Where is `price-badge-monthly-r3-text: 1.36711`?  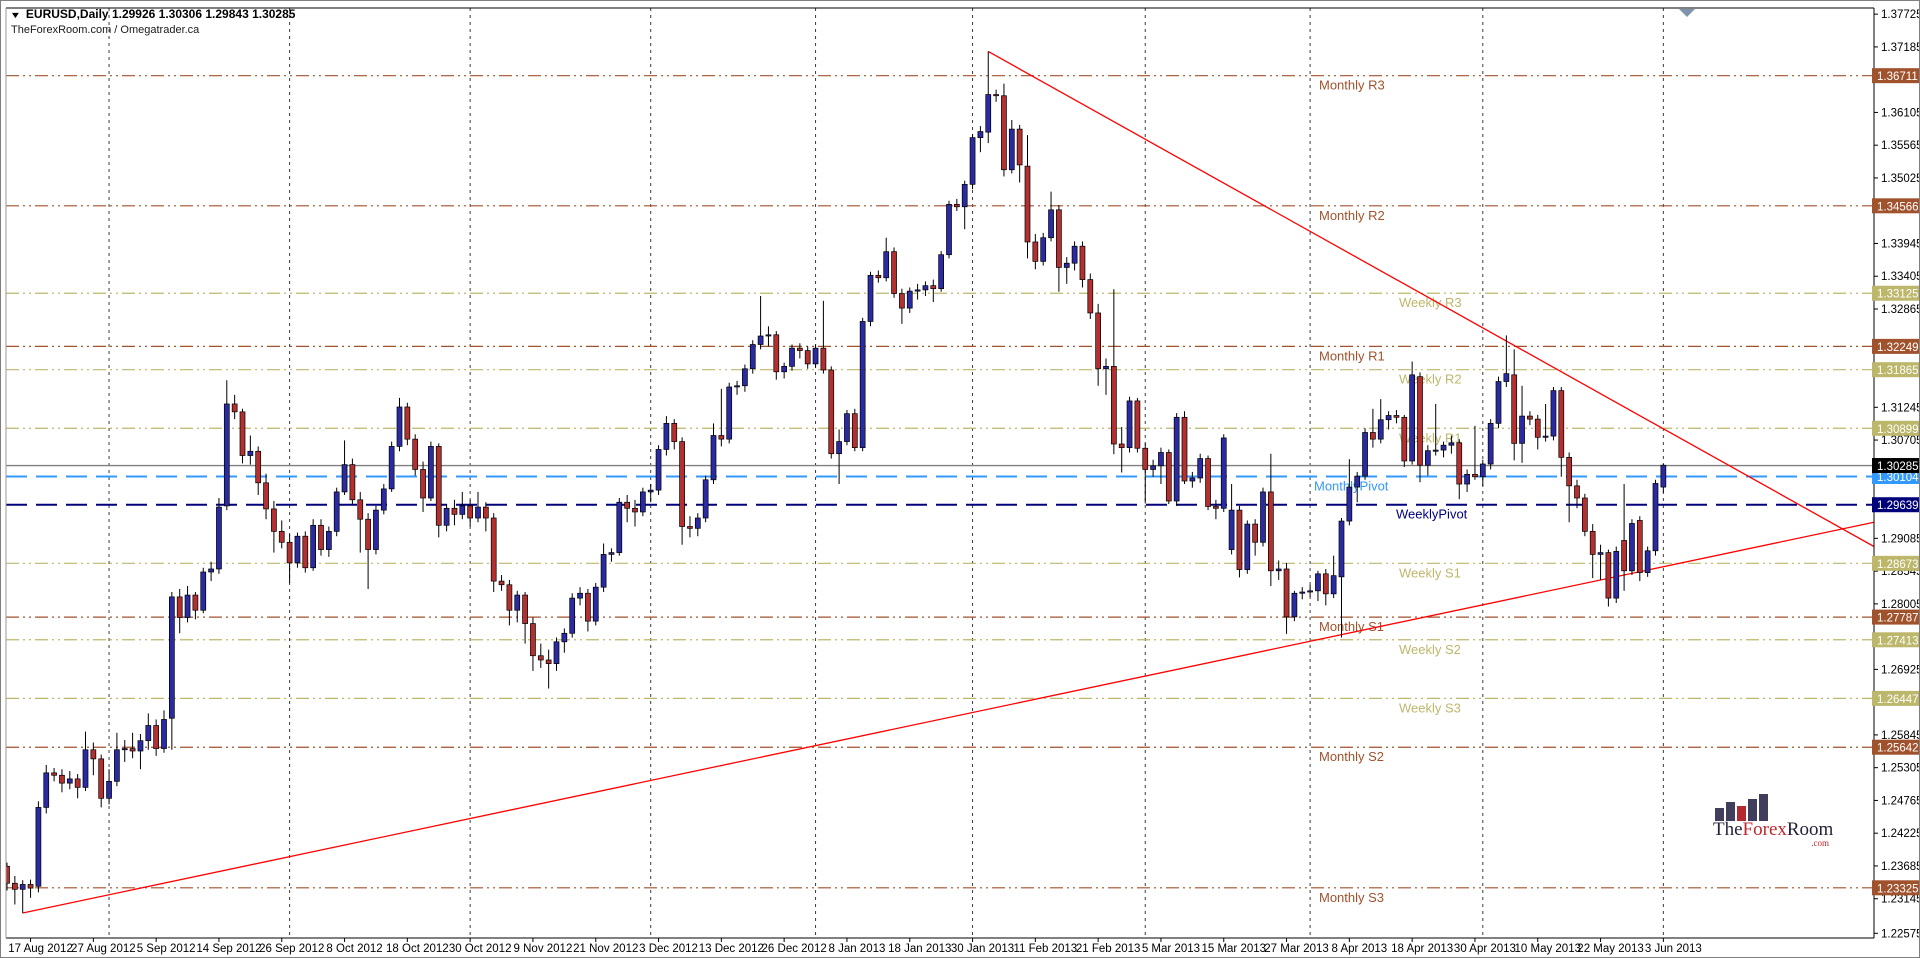 price-badge-monthly-r3-text: 1.36711 is located at coordinates (1897, 77).